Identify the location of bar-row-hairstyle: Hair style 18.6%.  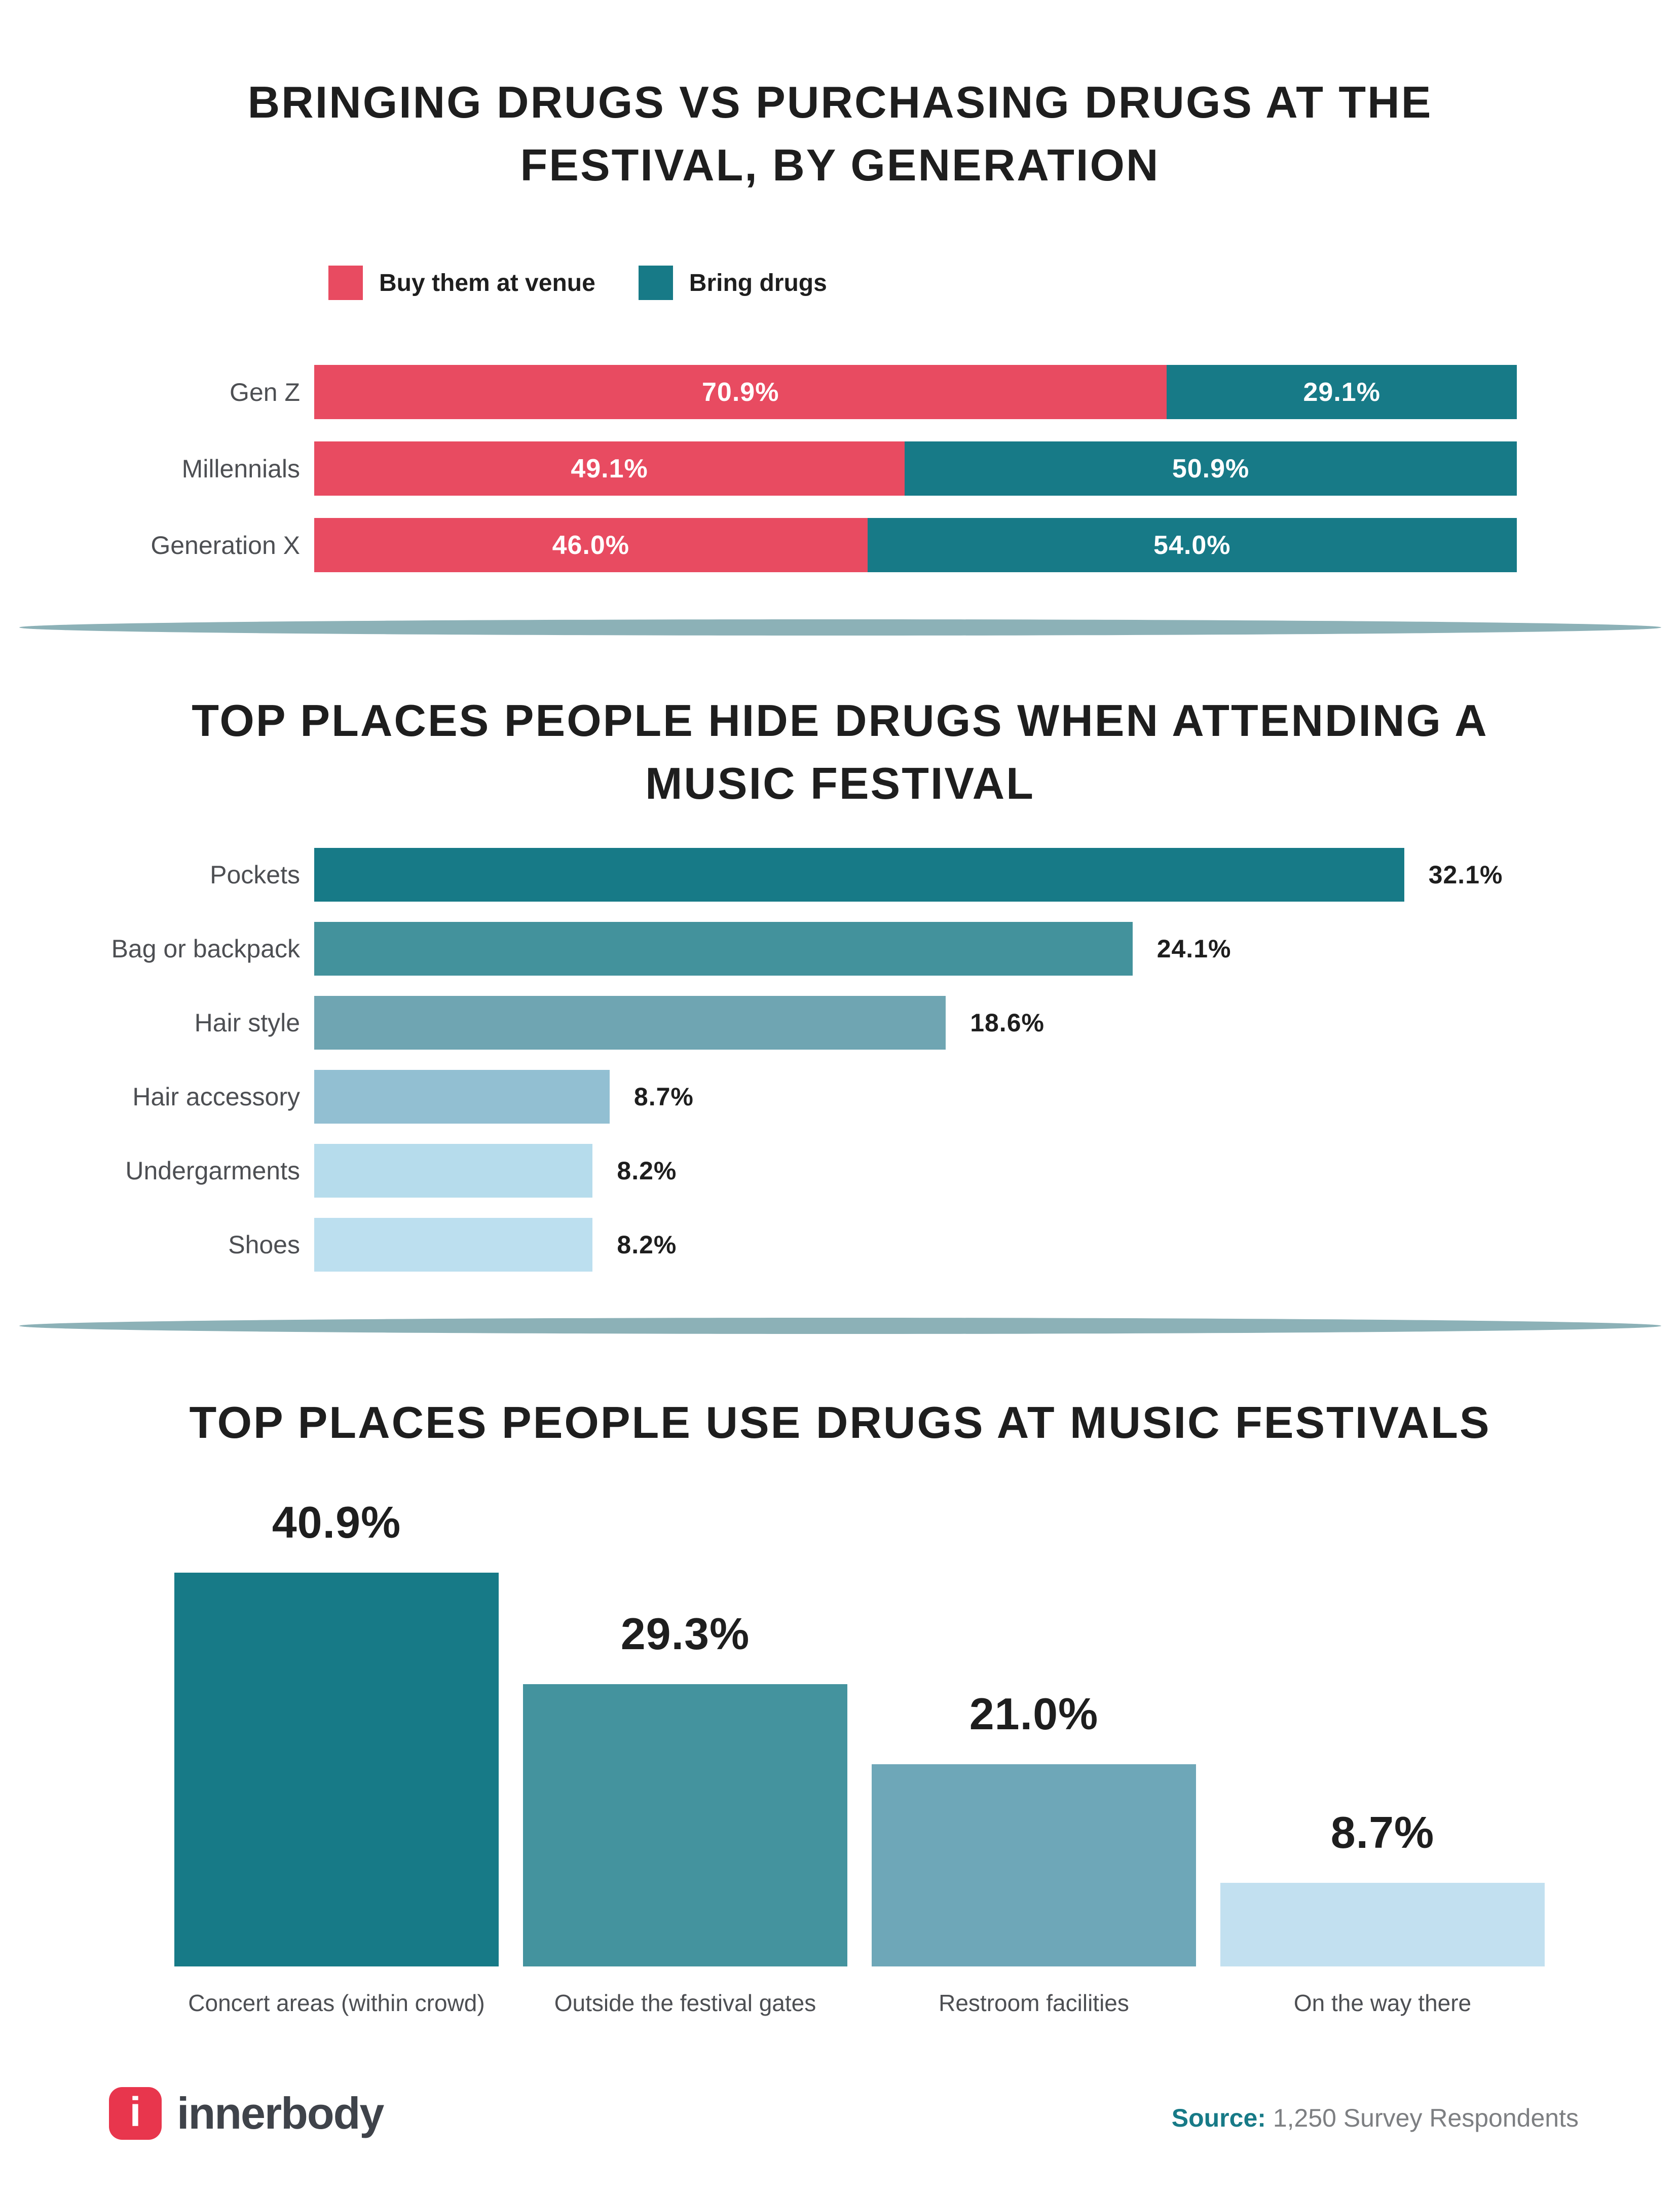
(840, 1023).